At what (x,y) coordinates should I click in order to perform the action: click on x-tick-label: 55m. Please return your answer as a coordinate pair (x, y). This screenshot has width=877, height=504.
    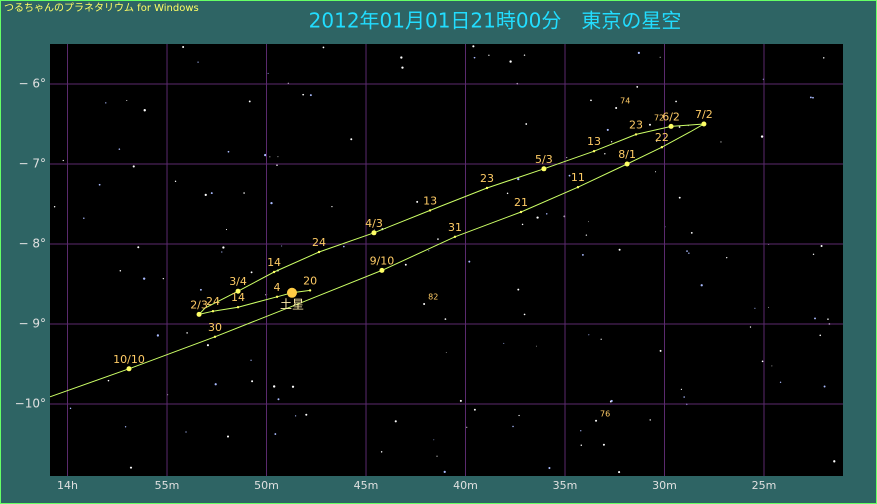
    Looking at the image, I should click on (167, 485).